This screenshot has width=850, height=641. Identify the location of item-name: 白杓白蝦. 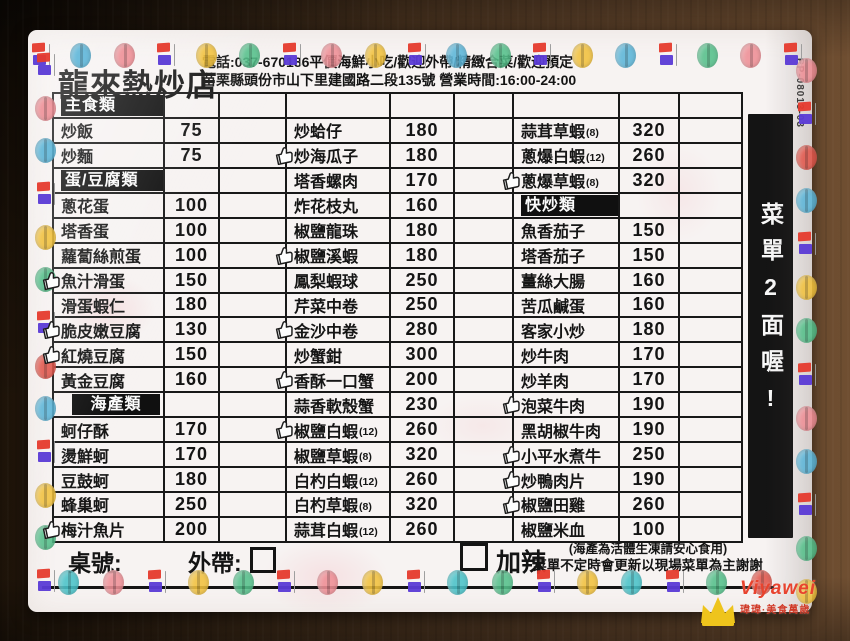
(326, 482).